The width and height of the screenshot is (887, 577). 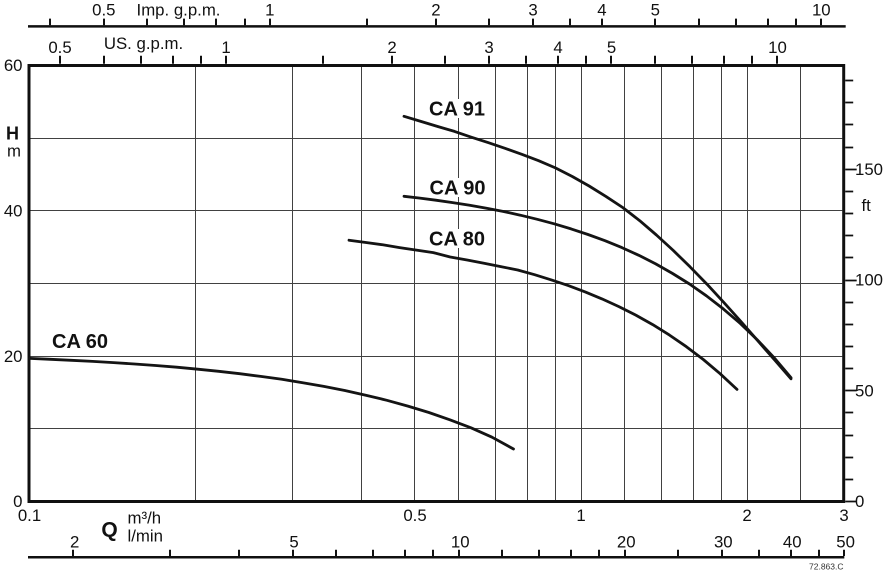 What do you see at coordinates (13, 65) in the screenshot?
I see `svg-text: 60` at bounding box center [13, 65].